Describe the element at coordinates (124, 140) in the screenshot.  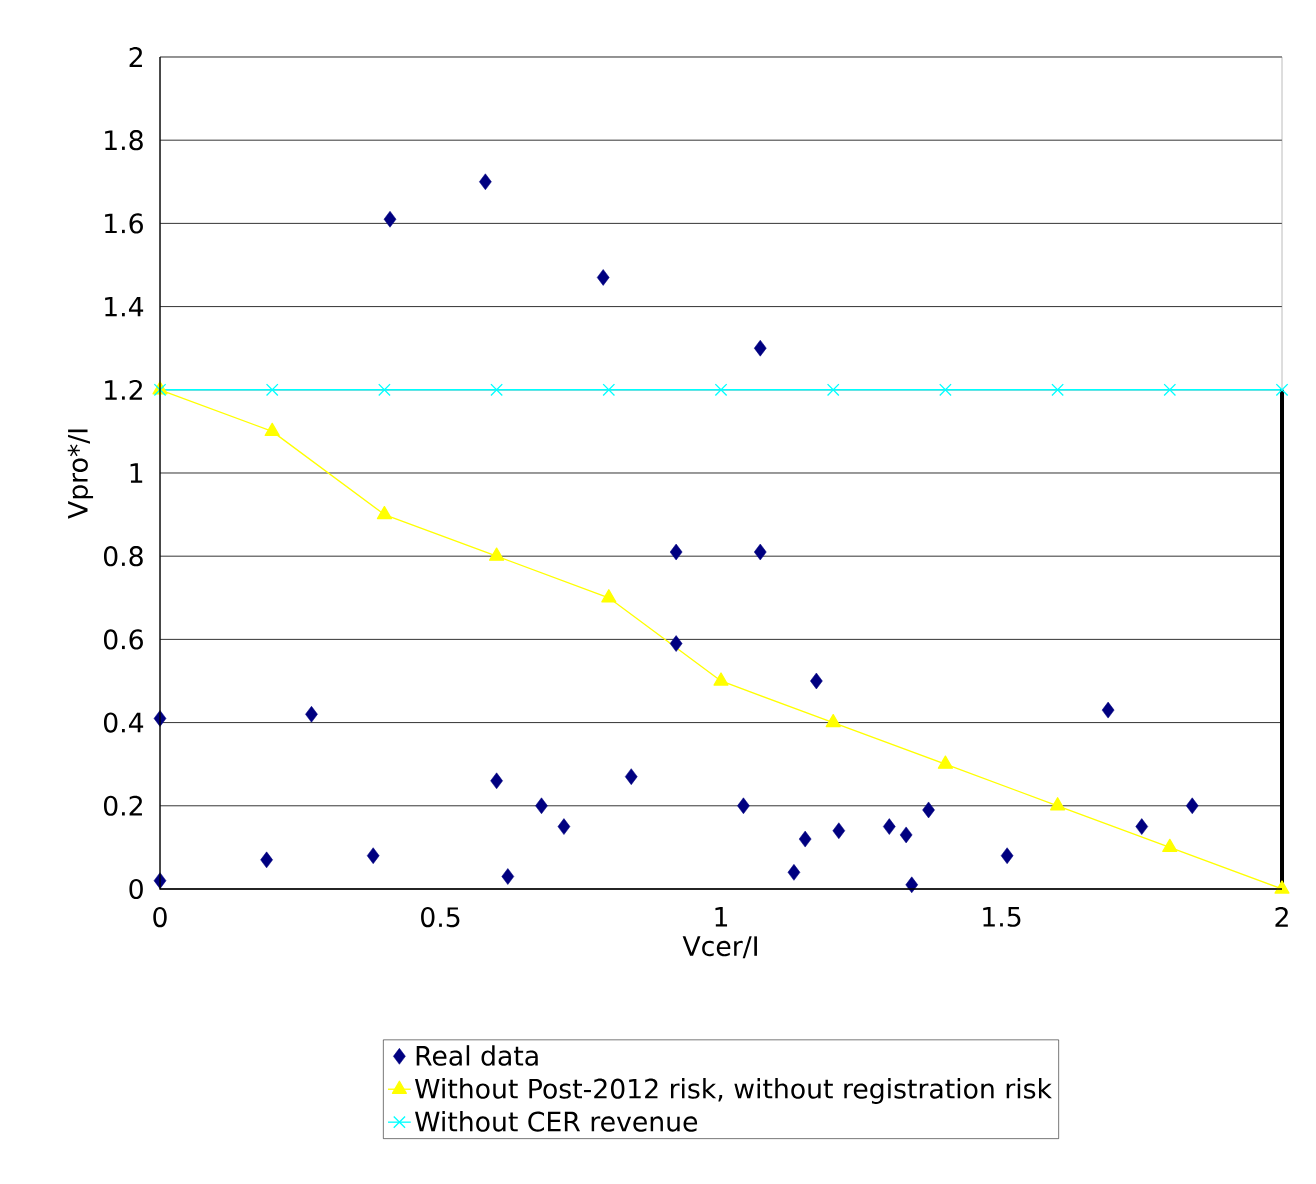
I see `y-tick-label: 1.8` at that location.